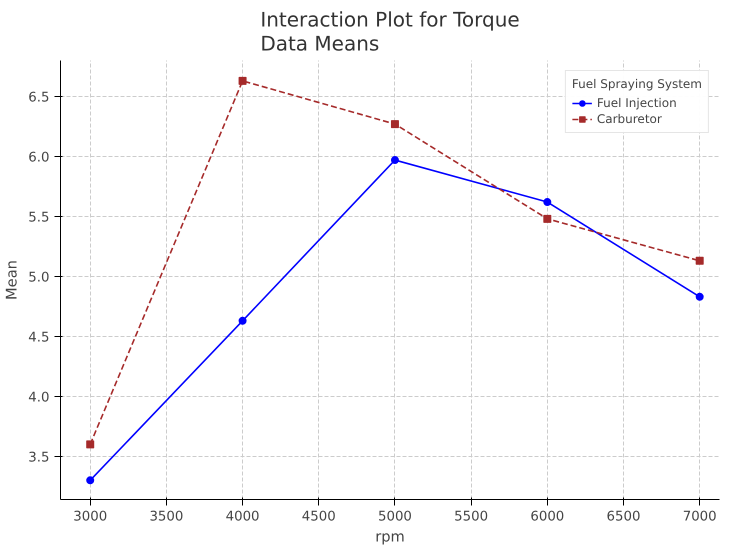  Describe the element at coordinates (11, 280) in the screenshot. I see `y-axis-title: Mean` at that location.